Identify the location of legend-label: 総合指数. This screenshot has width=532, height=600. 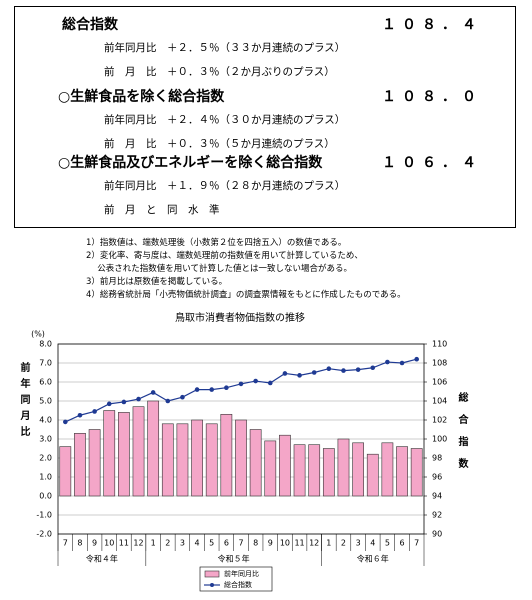
(238, 584).